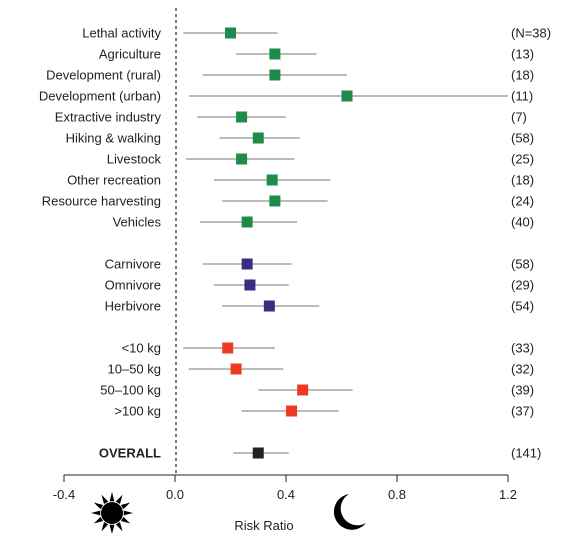  Describe the element at coordinates (103, 75) in the screenshot. I see `row-label: Development (rural)` at that location.